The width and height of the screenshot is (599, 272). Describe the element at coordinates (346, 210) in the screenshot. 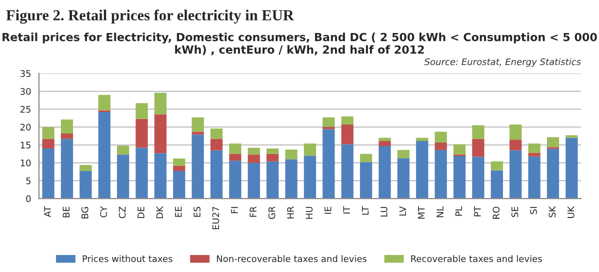

I see `x-tick-label: IT` at that location.